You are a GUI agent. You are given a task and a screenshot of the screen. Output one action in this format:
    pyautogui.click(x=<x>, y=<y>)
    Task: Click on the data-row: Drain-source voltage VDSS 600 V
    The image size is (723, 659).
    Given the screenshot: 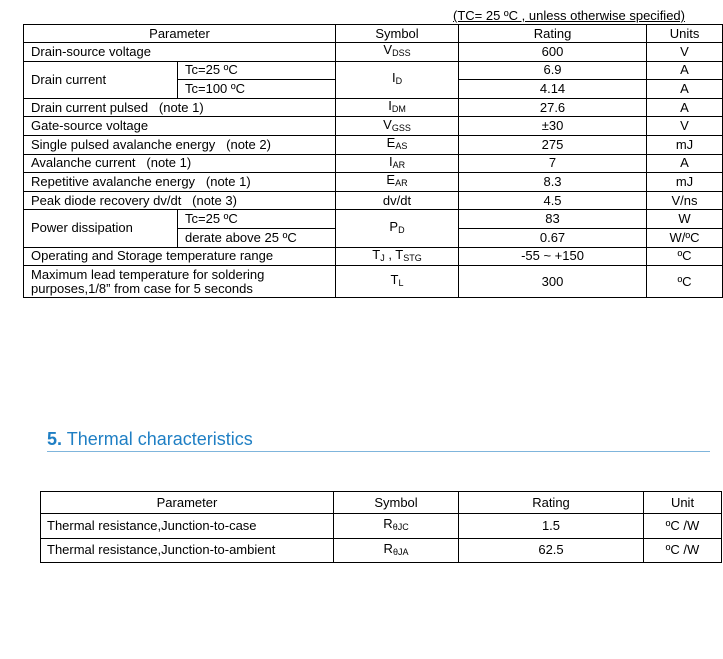 What is the action you would take?
    pyautogui.click(x=372, y=52)
    